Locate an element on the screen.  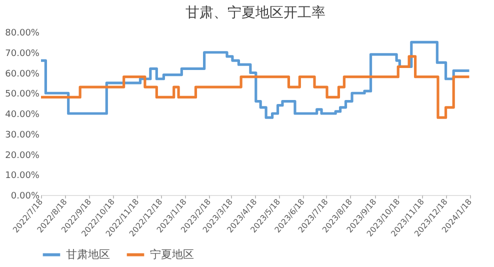
legend-label: 宁夏地区 is located at coordinates (172, 254).